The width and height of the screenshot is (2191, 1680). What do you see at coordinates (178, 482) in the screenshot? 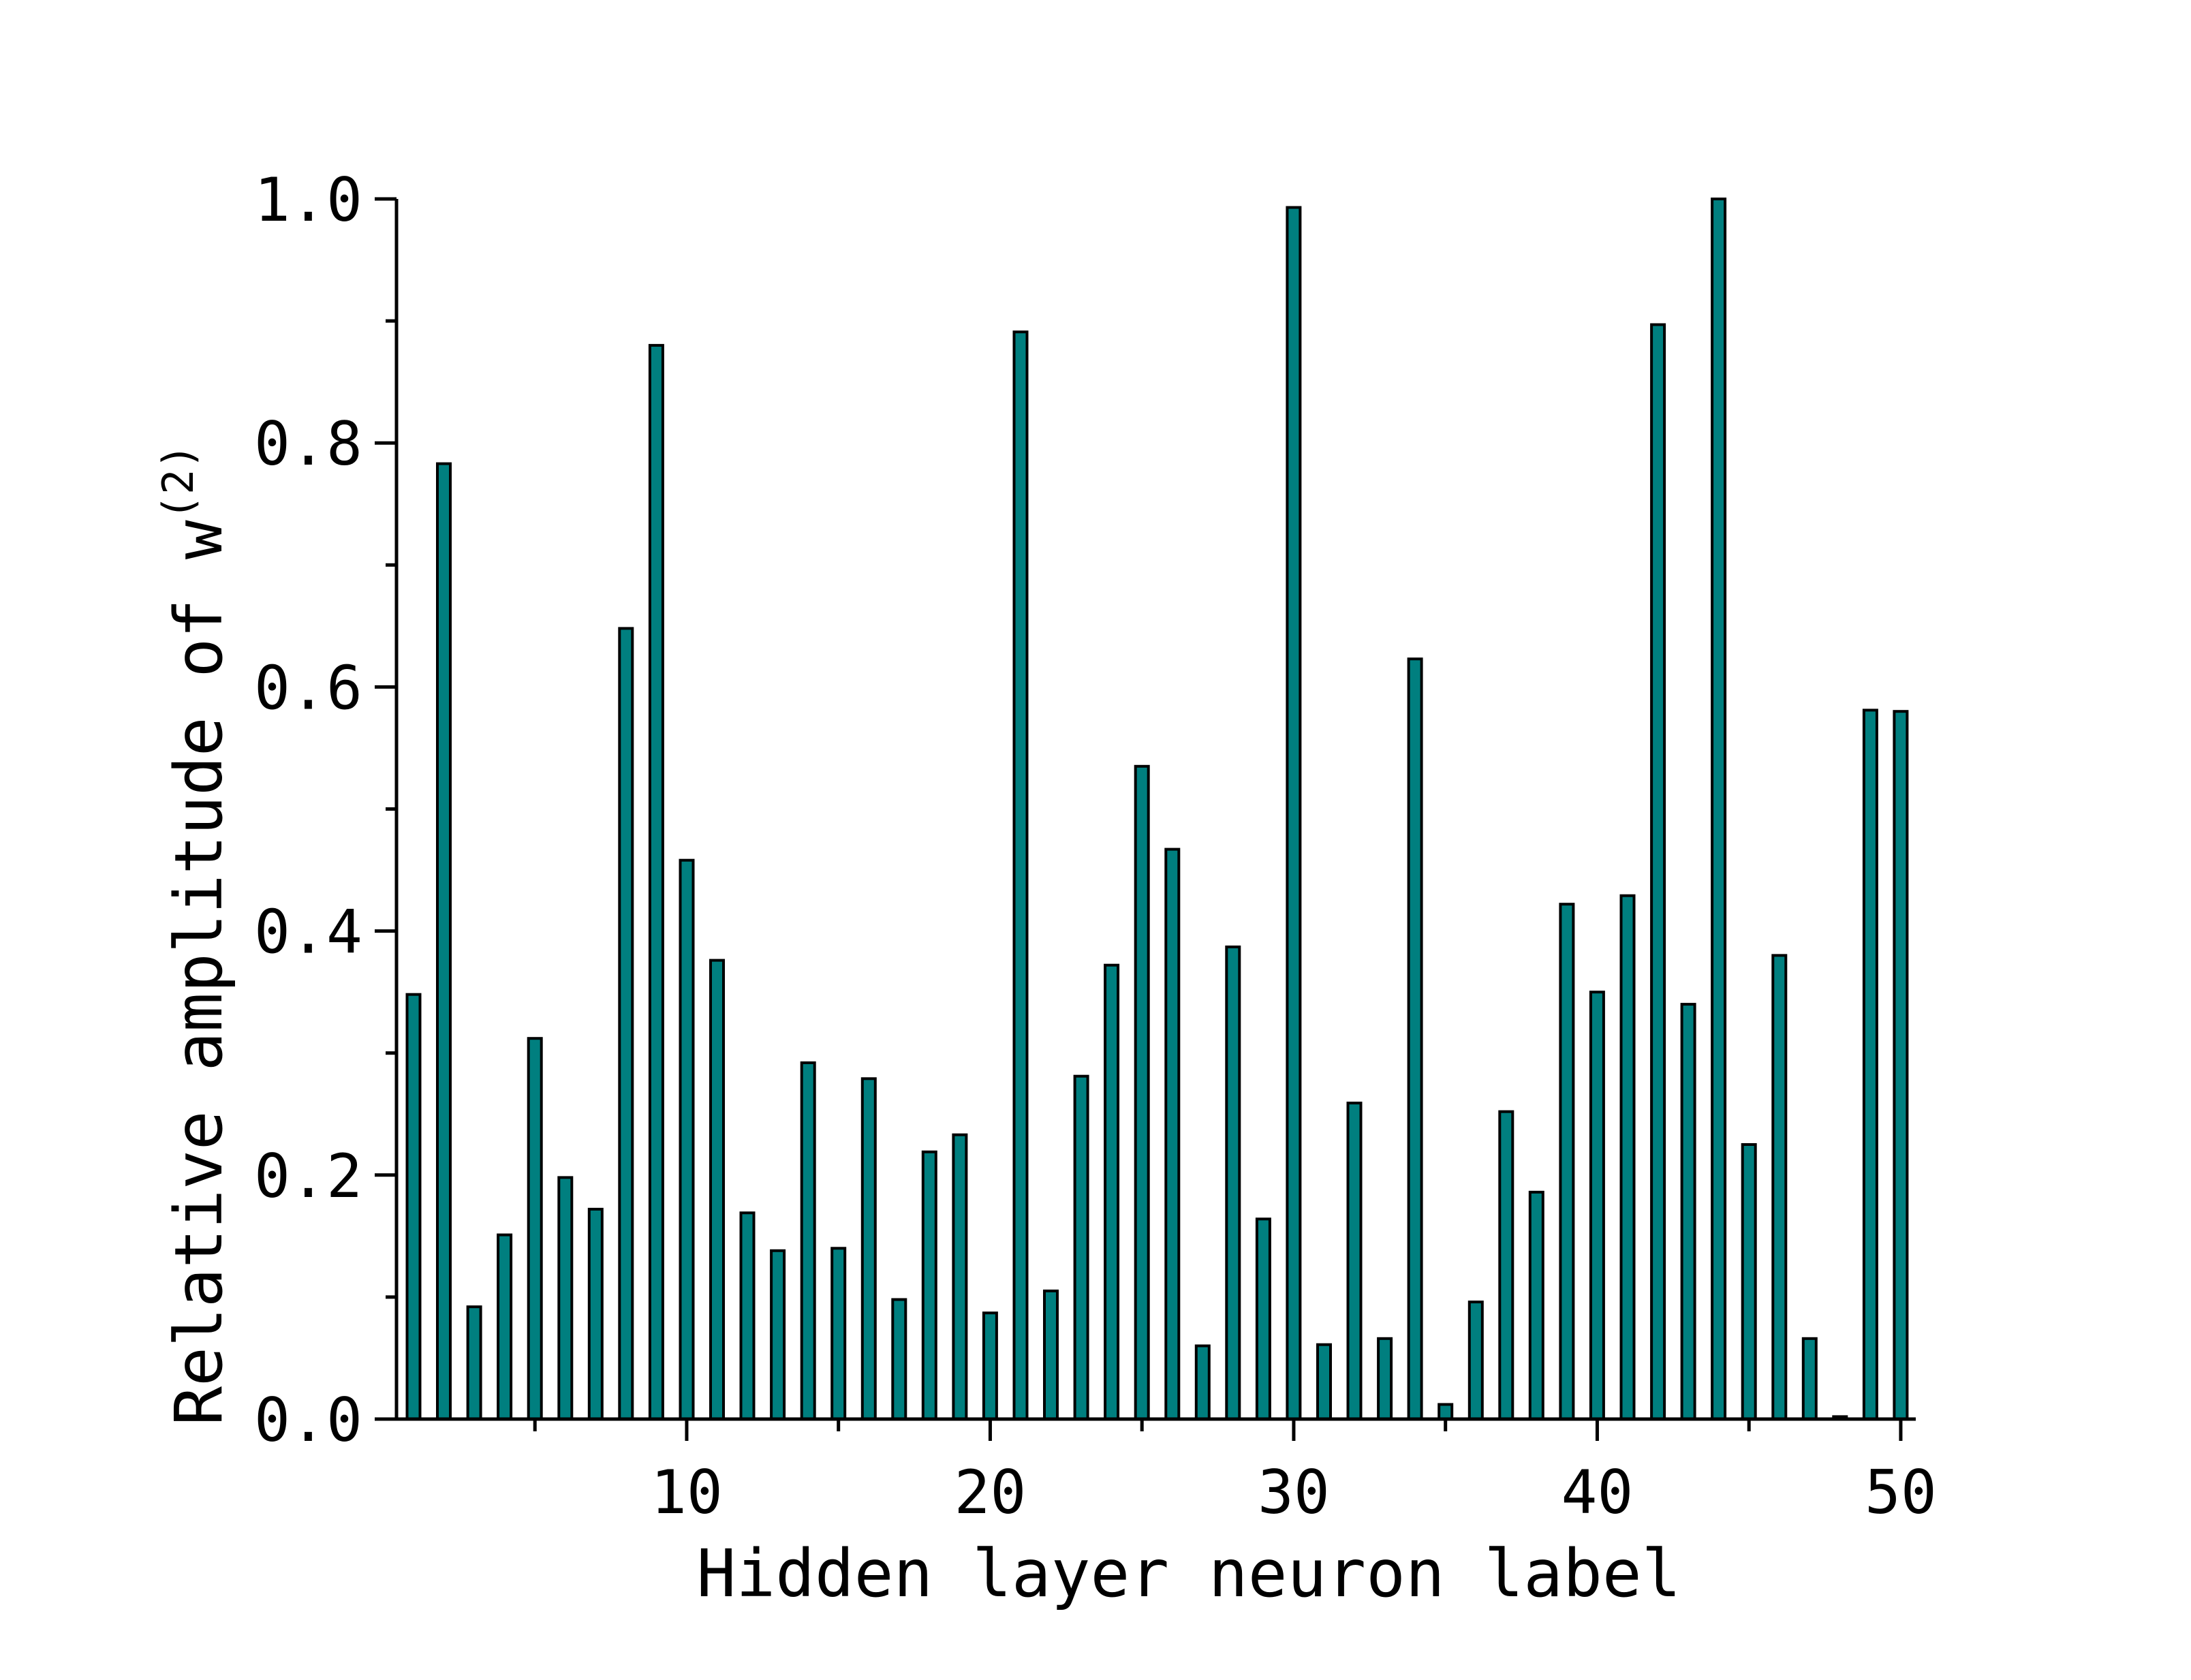
I see `y-axis-label-superscript: (2)` at bounding box center [178, 482].